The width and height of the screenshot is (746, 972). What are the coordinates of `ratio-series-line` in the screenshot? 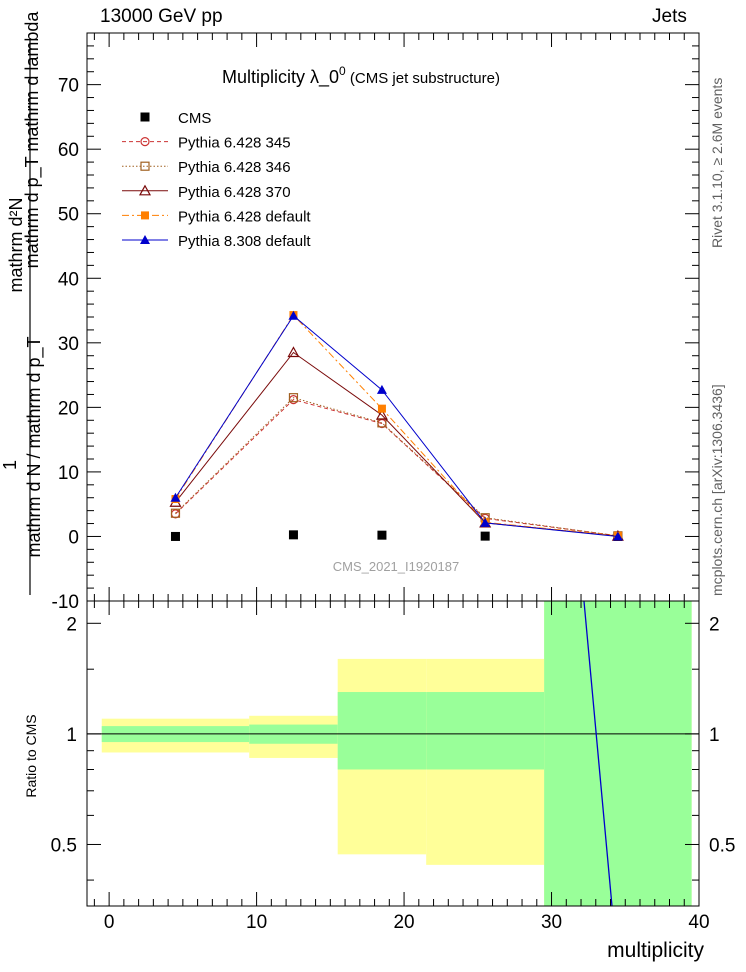 It's located at (598, 753).